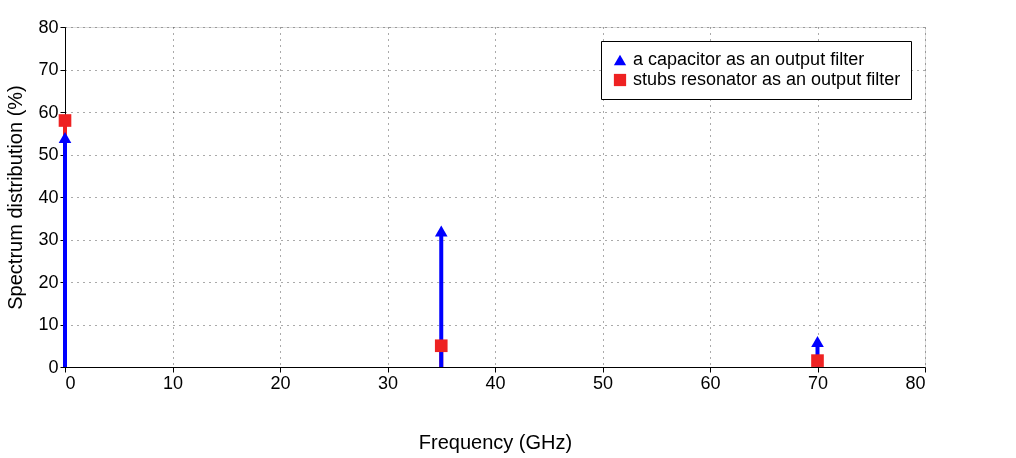 The width and height of the screenshot is (1016, 458). I want to click on x-tick-label: 10, so click(173, 382).